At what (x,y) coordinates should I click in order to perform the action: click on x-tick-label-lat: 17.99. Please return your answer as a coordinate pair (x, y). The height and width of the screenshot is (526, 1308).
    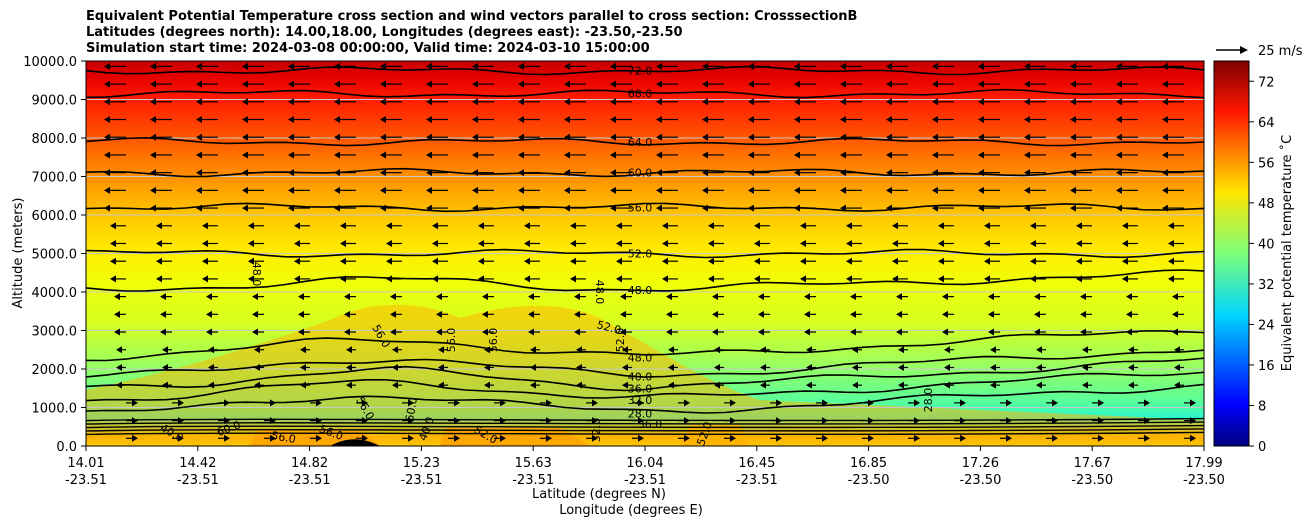
    Looking at the image, I should click on (1203, 463).